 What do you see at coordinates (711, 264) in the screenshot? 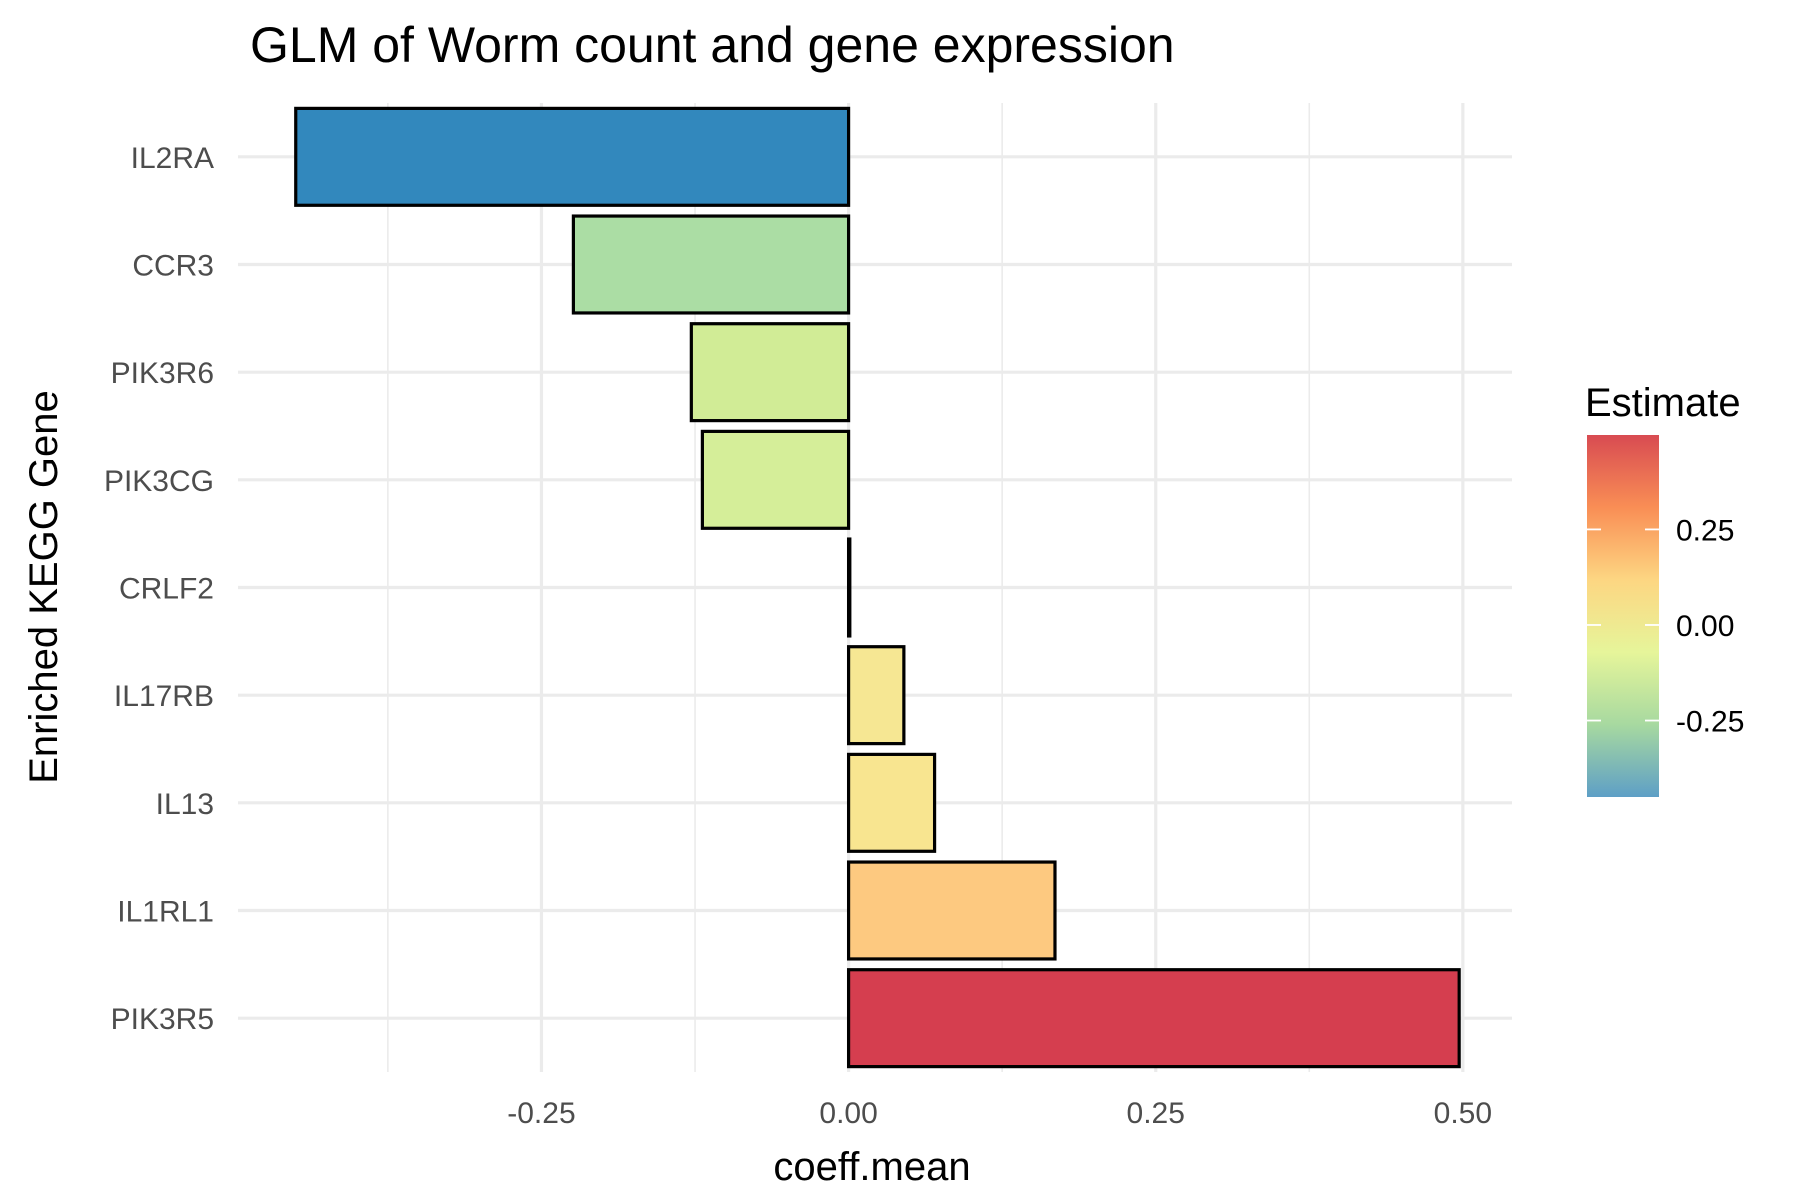
I see `bar-ccr3` at bounding box center [711, 264].